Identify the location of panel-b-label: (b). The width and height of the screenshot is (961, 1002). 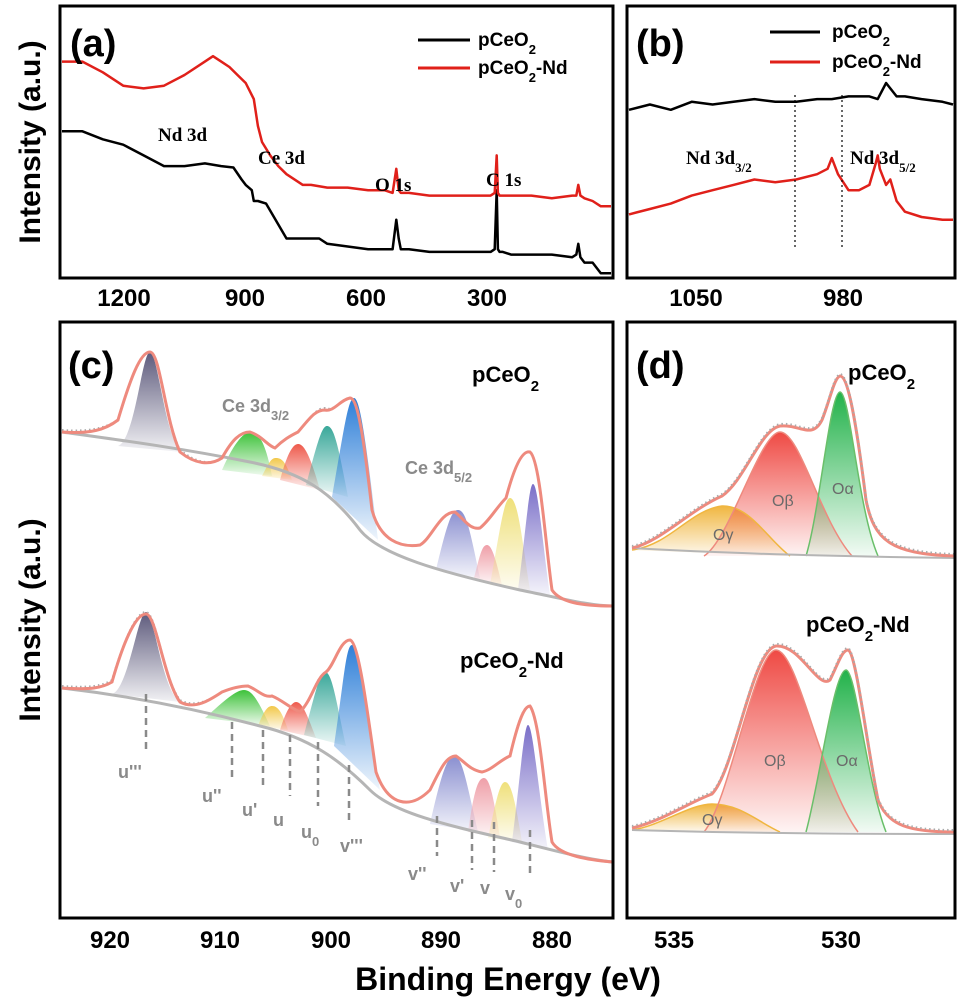
(660, 44).